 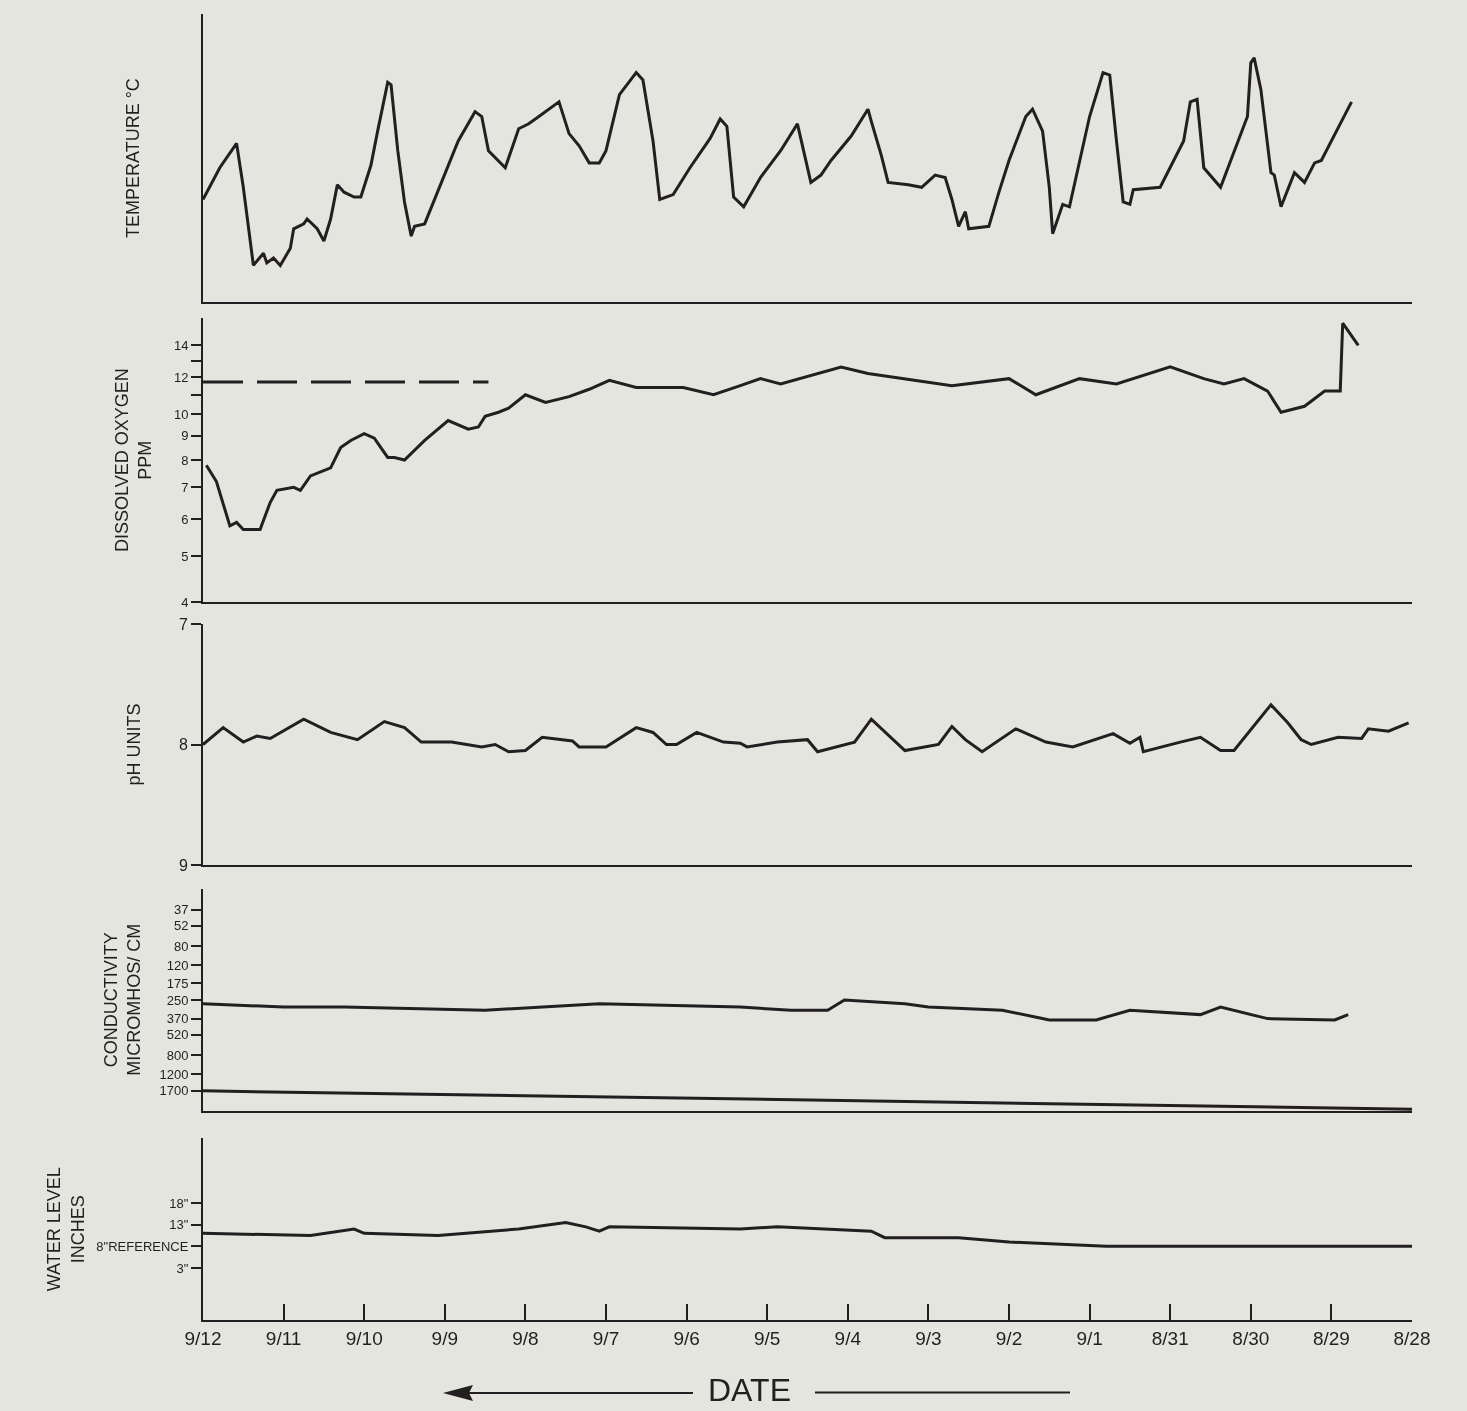 What do you see at coordinates (177, 1000) in the screenshot?
I see `y-tick-label: 250` at bounding box center [177, 1000].